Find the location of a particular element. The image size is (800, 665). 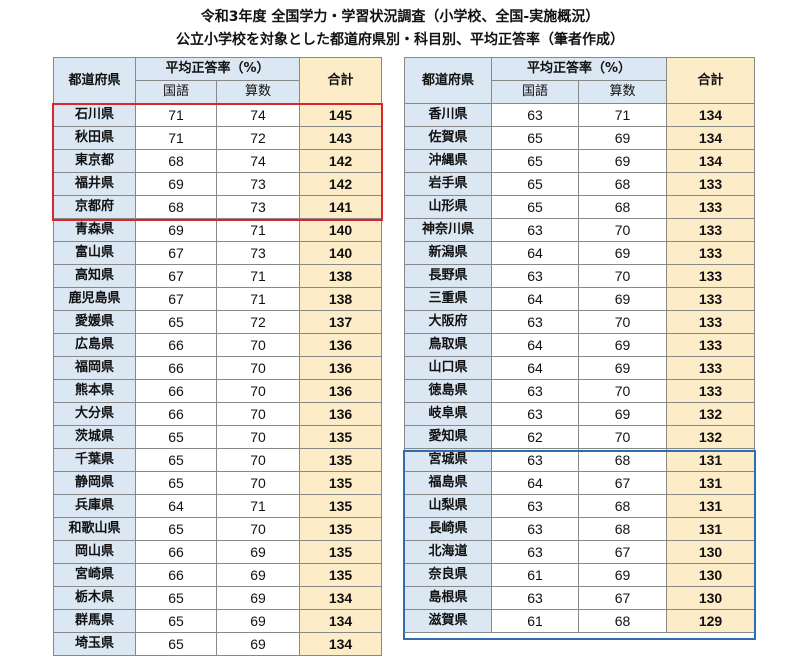

total-score-cell: 137 is located at coordinates (340, 322).